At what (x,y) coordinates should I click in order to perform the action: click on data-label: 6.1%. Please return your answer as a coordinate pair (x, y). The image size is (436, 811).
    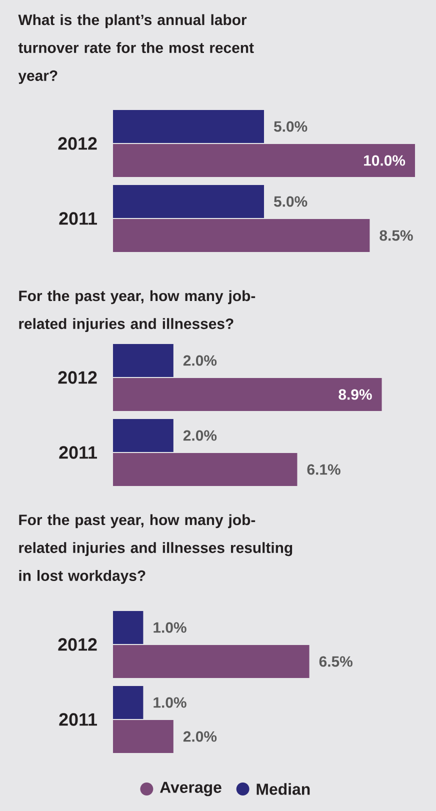
    Looking at the image, I should click on (323, 469).